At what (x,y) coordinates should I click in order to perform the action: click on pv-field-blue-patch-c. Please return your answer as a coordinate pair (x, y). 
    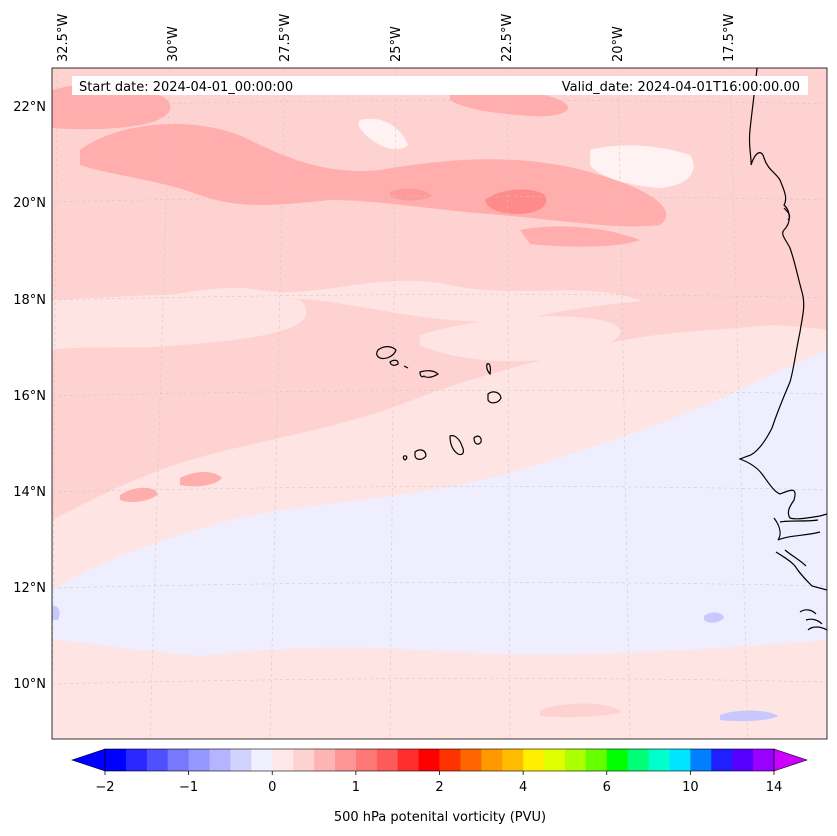
    Looking at the image, I should click on (56, 612).